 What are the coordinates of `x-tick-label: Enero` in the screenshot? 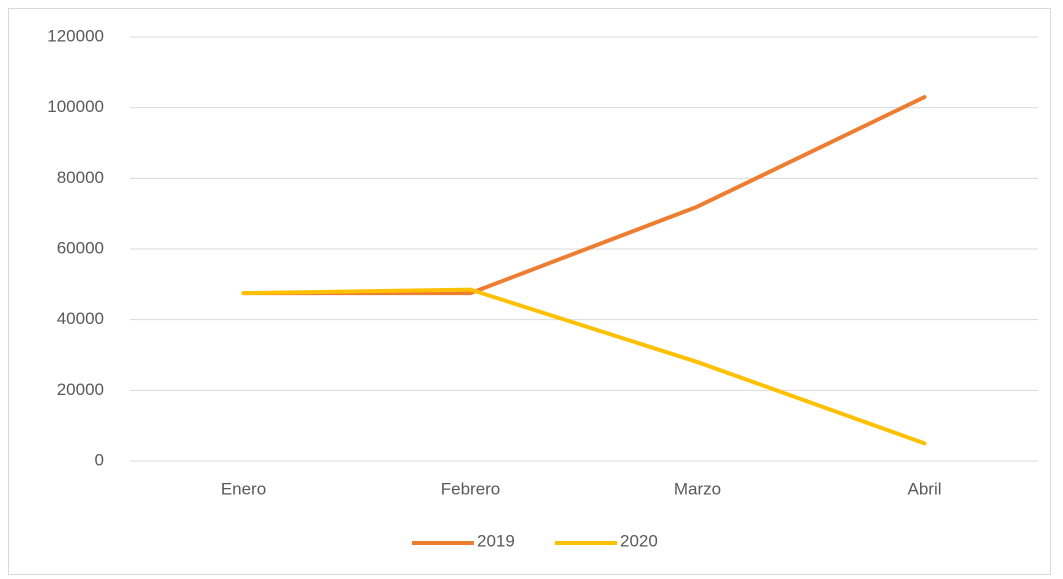 It's located at (243, 488).